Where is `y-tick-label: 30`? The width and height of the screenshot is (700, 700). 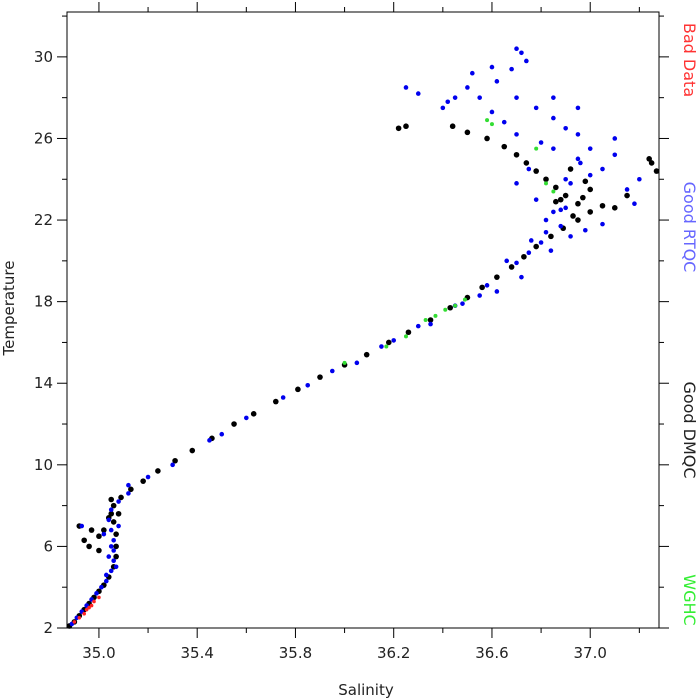 y-tick-label: 30 is located at coordinates (43, 57).